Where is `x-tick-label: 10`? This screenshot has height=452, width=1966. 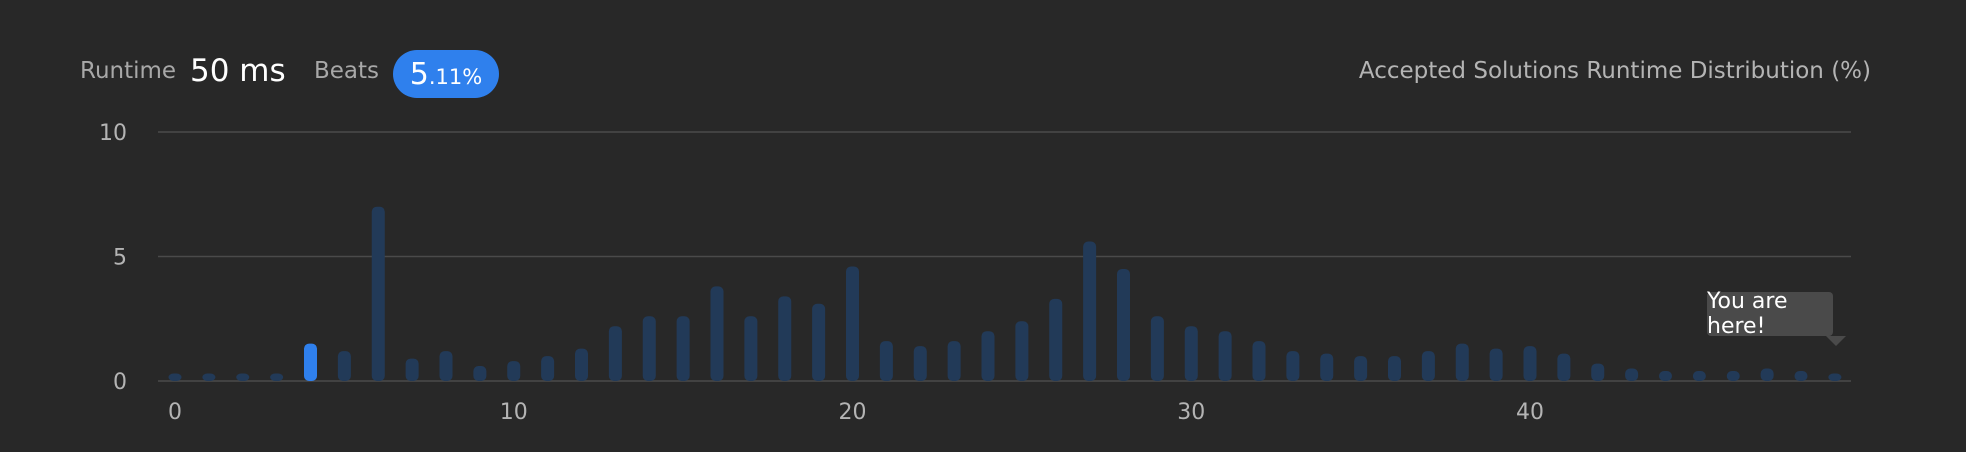
x-tick-label: 10 is located at coordinates (514, 412).